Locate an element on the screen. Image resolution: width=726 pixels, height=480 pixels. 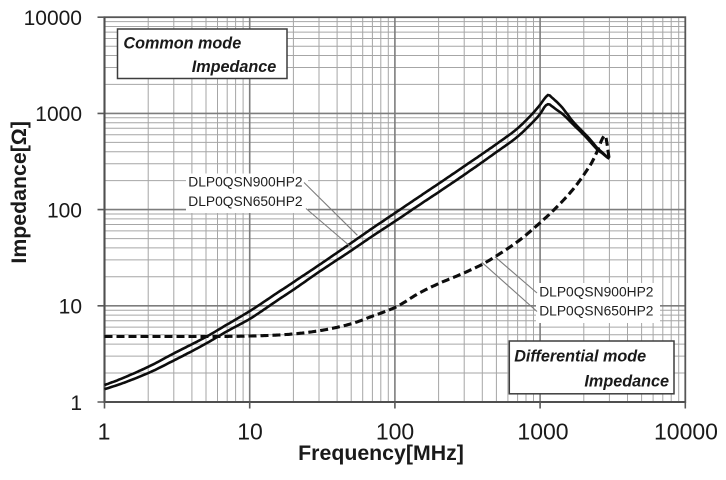
svg-text: Common mode is located at coordinates (182, 44).